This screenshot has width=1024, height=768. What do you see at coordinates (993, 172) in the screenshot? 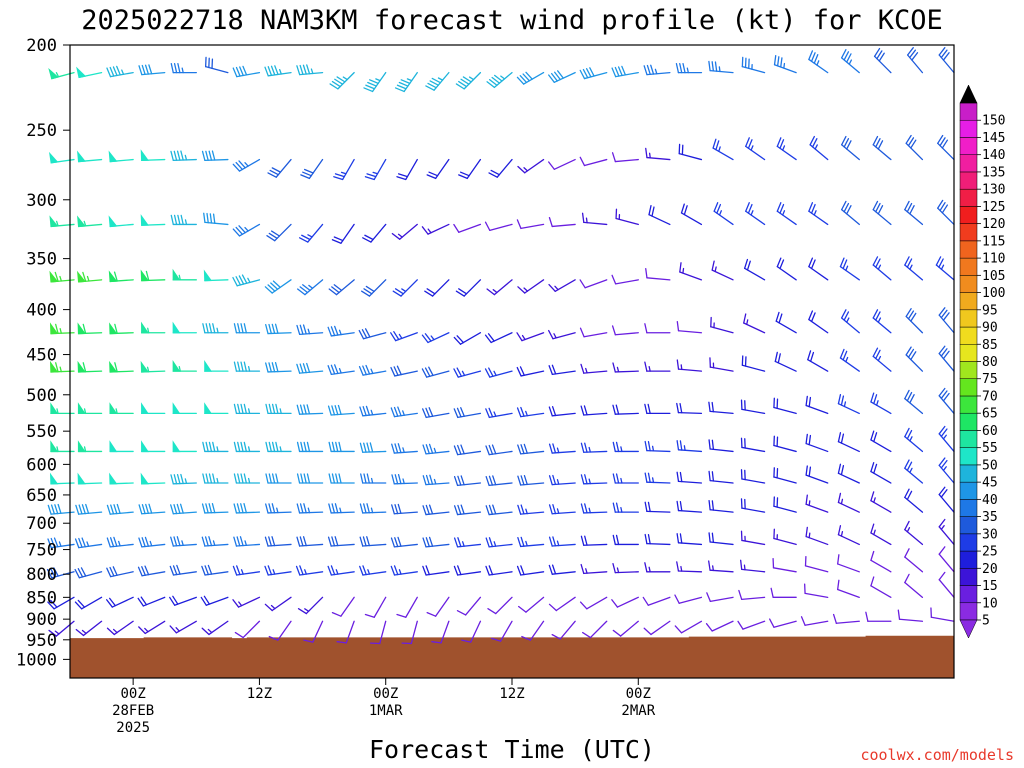
I see `colorbar-label: 135` at bounding box center [993, 172].